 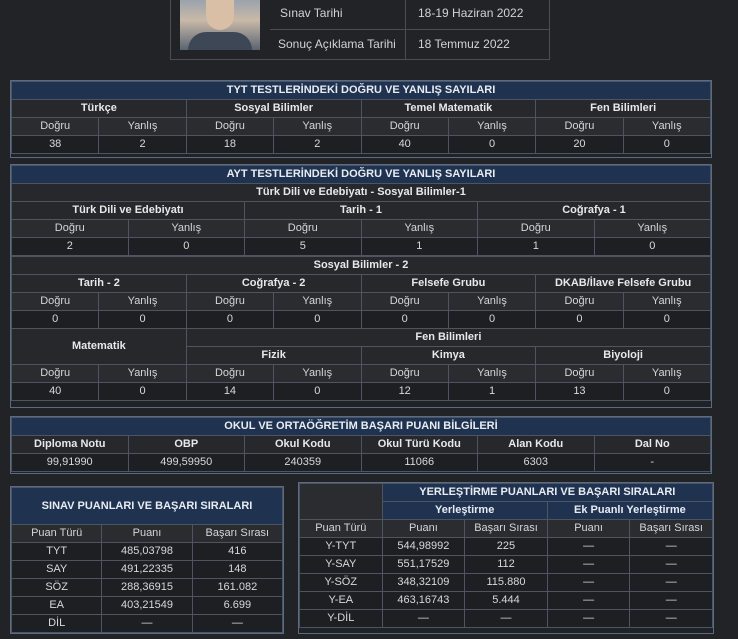 I want to click on okul-value: 240359, so click(x=303, y=462).